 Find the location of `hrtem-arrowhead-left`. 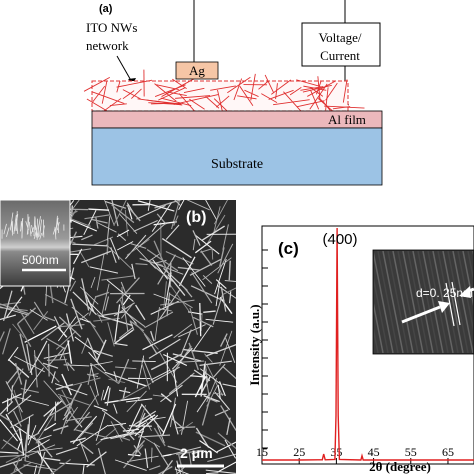

hrtem-arrowhead-left is located at coordinates (444, 307).